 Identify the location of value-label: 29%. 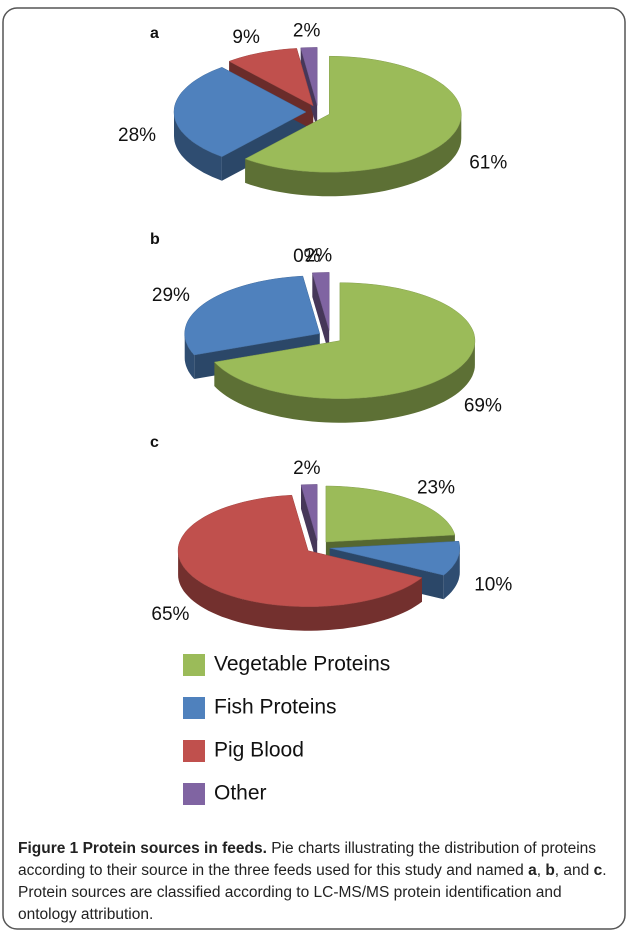
(171, 295).